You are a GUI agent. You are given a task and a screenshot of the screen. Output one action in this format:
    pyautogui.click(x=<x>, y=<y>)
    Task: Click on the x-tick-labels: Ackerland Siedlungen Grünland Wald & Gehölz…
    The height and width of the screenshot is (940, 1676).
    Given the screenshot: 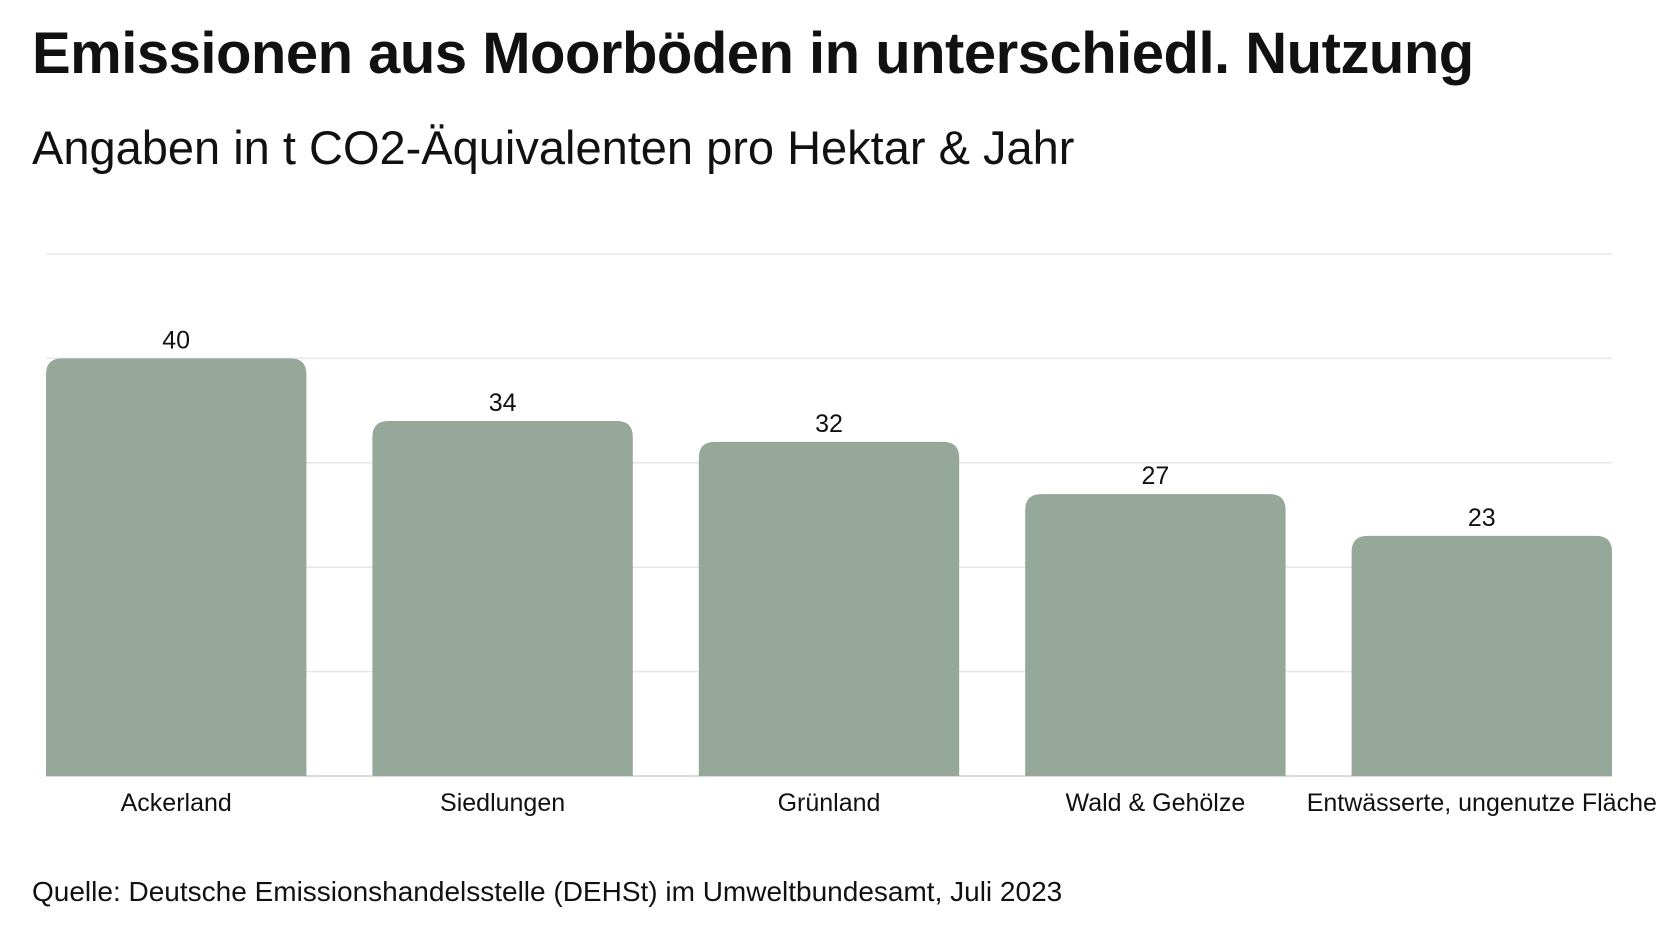 What is the action you would take?
    pyautogui.click(x=889, y=803)
    